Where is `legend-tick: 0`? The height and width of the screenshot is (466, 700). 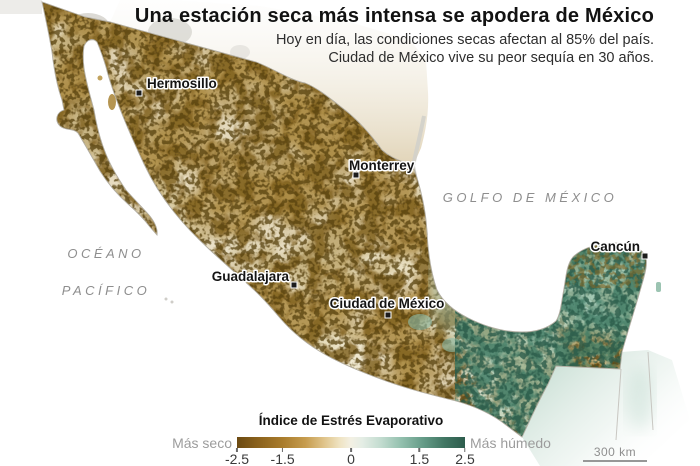 legend-tick: 0 is located at coordinates (351, 457).